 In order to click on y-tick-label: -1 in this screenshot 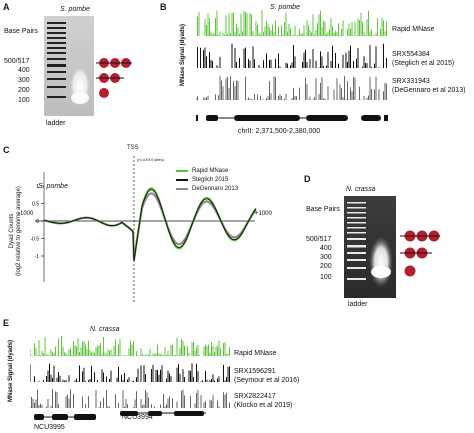, I will do `click(37, 257)`.